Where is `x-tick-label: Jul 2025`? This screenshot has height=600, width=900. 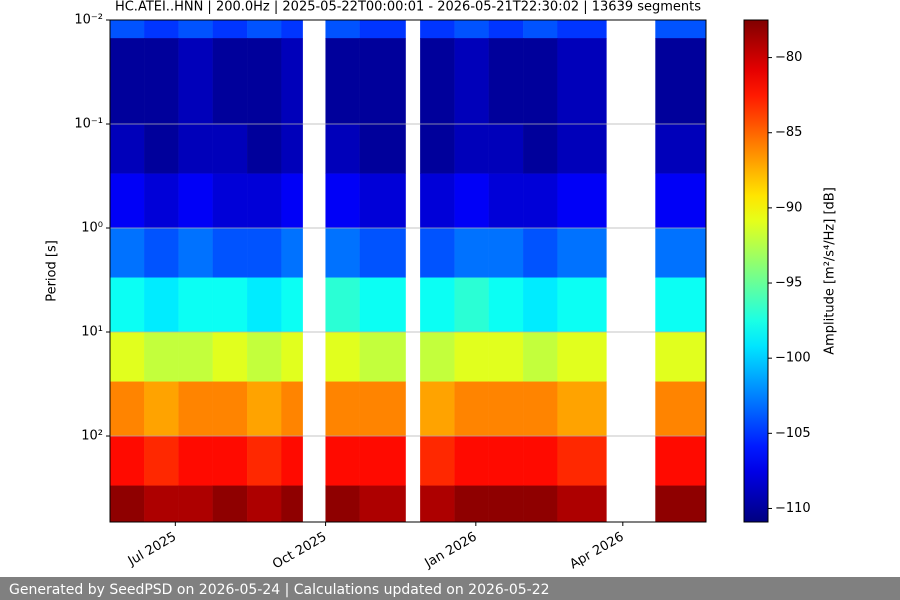 x-tick-label: Jul 2025 is located at coordinates (152, 550).